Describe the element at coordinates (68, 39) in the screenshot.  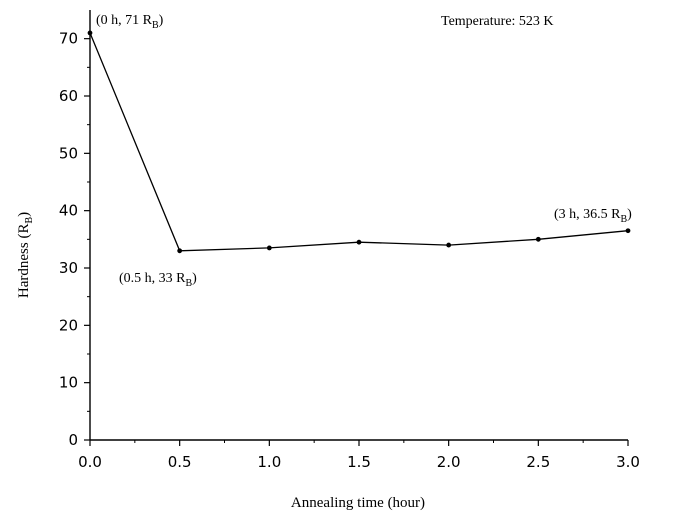
I see `y-tick-label: 70` at that location.